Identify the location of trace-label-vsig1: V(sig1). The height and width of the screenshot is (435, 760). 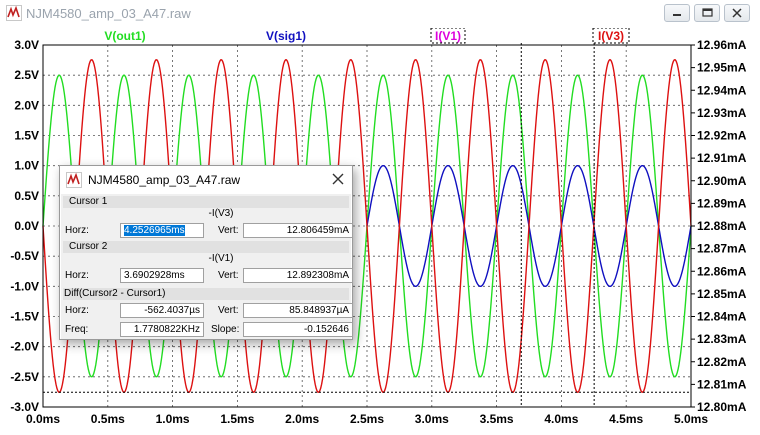
(286, 36).